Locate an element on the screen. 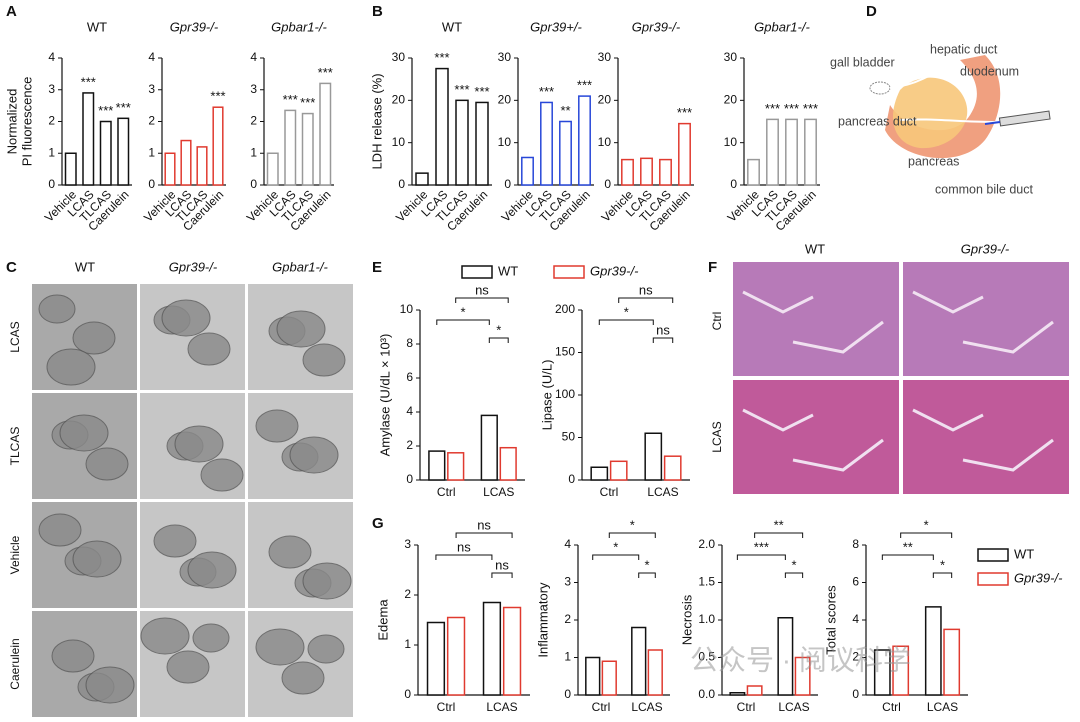 The image size is (1080, 722). histology-image is located at coordinates (816, 319).